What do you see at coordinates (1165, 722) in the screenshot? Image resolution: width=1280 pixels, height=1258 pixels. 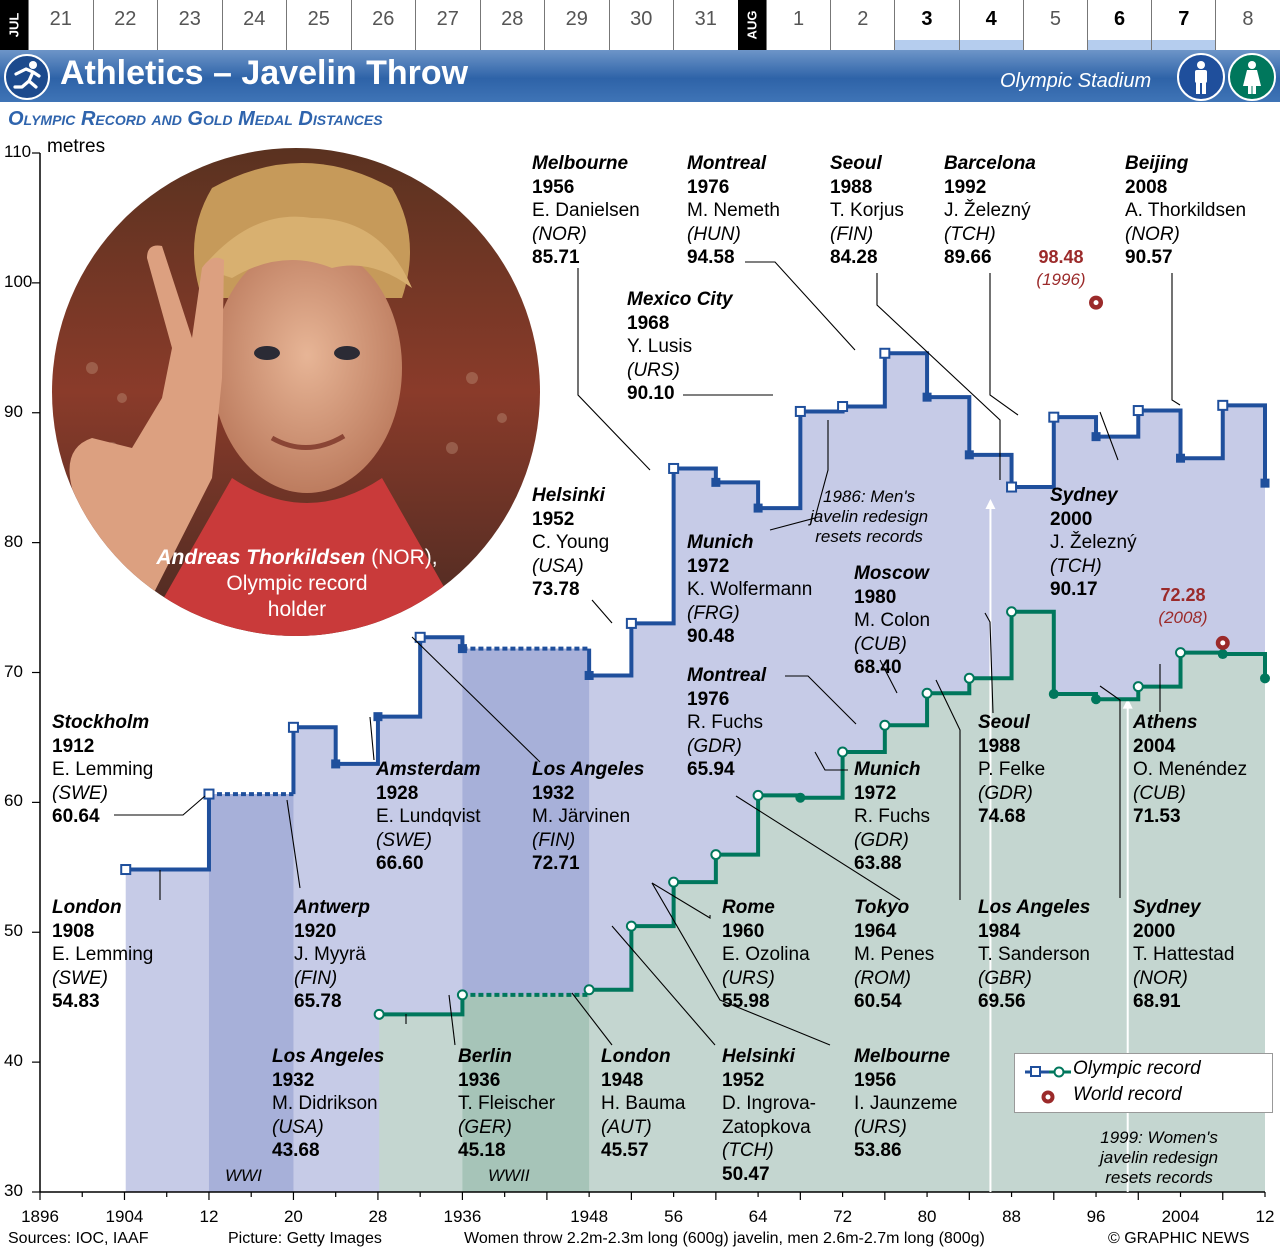 I see `host-city: Athens` at bounding box center [1165, 722].